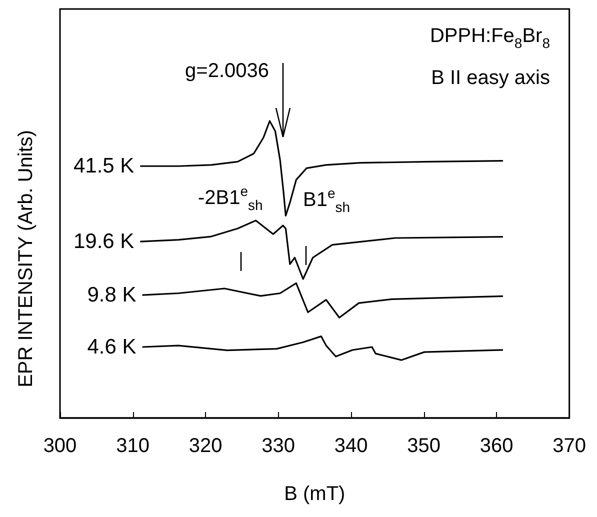  What do you see at coordinates (278, 446) in the screenshot?
I see `x-tick-label: 330` at bounding box center [278, 446].